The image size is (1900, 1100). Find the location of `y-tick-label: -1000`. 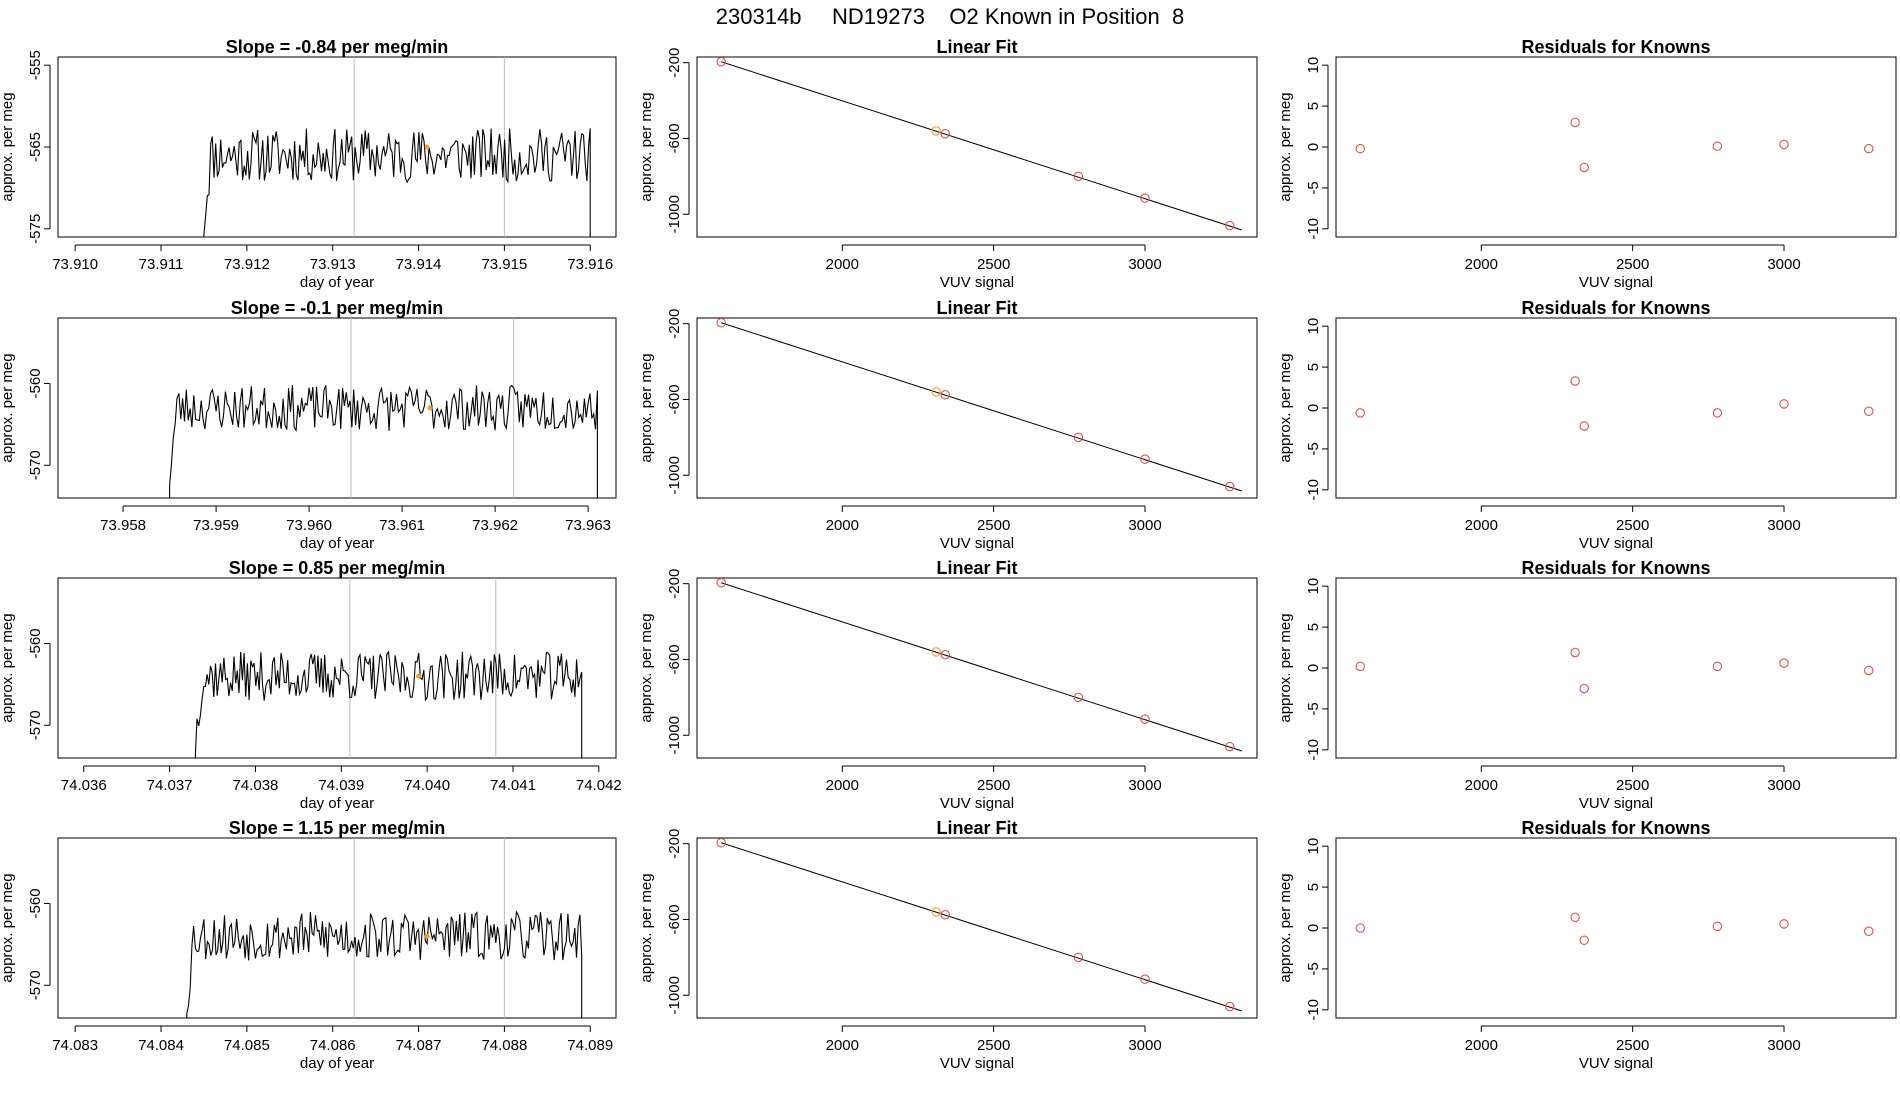

y-tick-label: -1000 is located at coordinates (674, 995).